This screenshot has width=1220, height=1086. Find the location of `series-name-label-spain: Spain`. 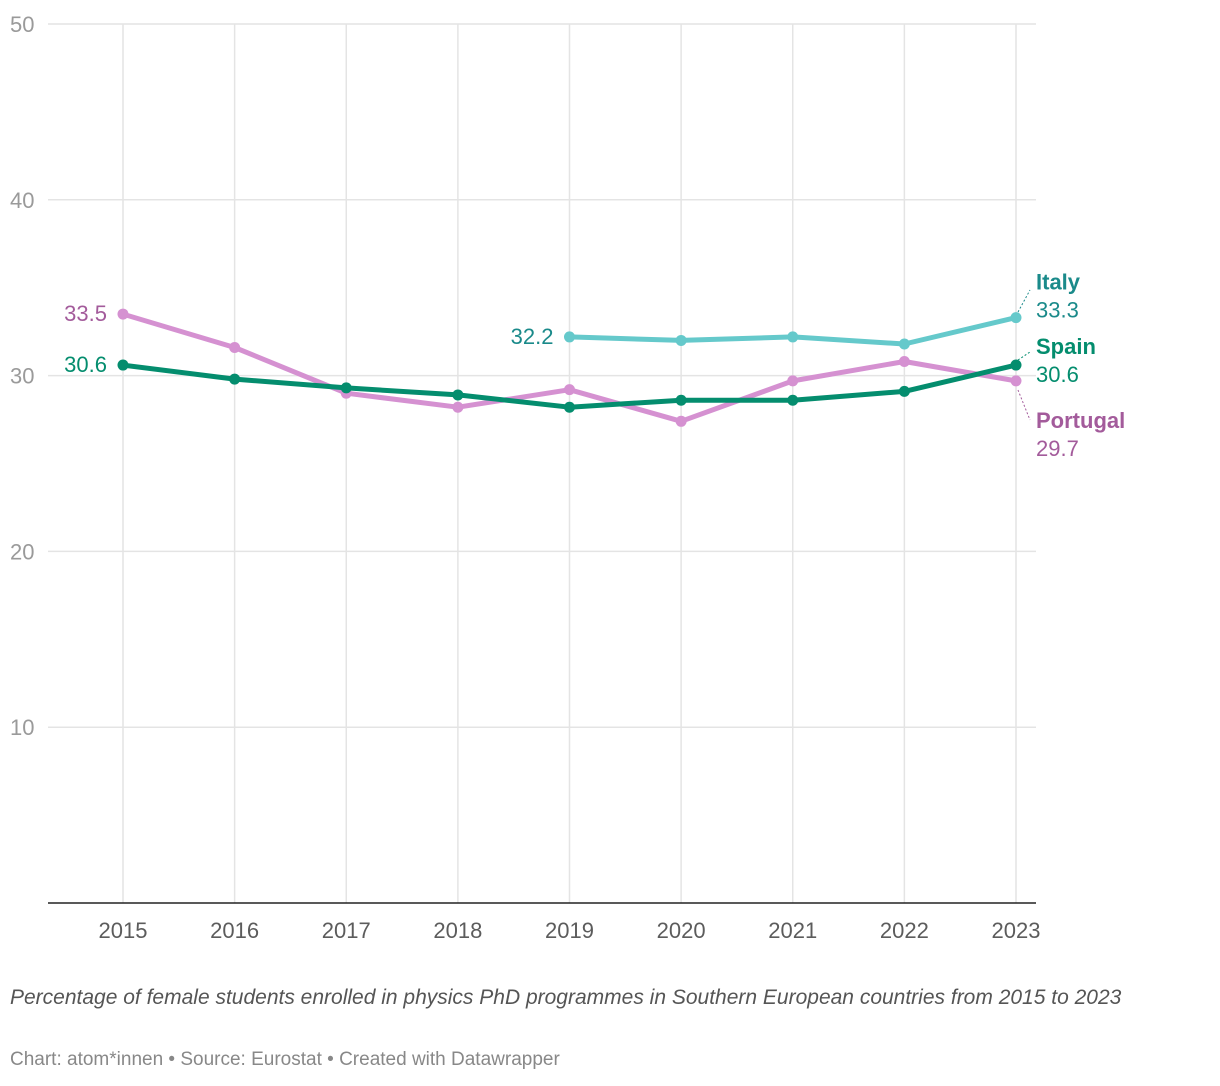

series-name-label-spain: Spain is located at coordinates (1066, 346).